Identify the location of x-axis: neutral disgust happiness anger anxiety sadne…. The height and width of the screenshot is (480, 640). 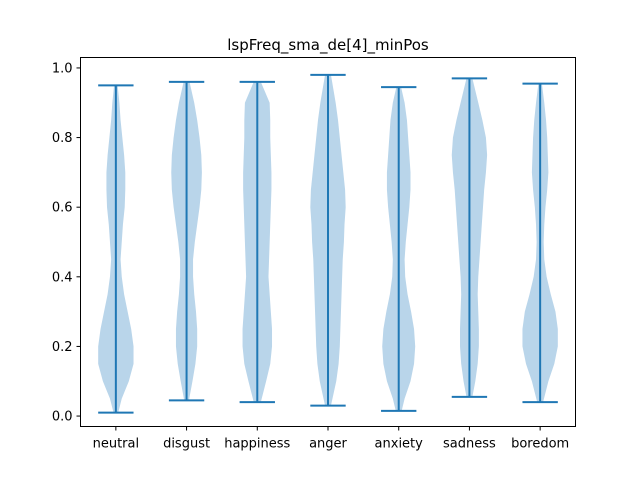
(331, 439).